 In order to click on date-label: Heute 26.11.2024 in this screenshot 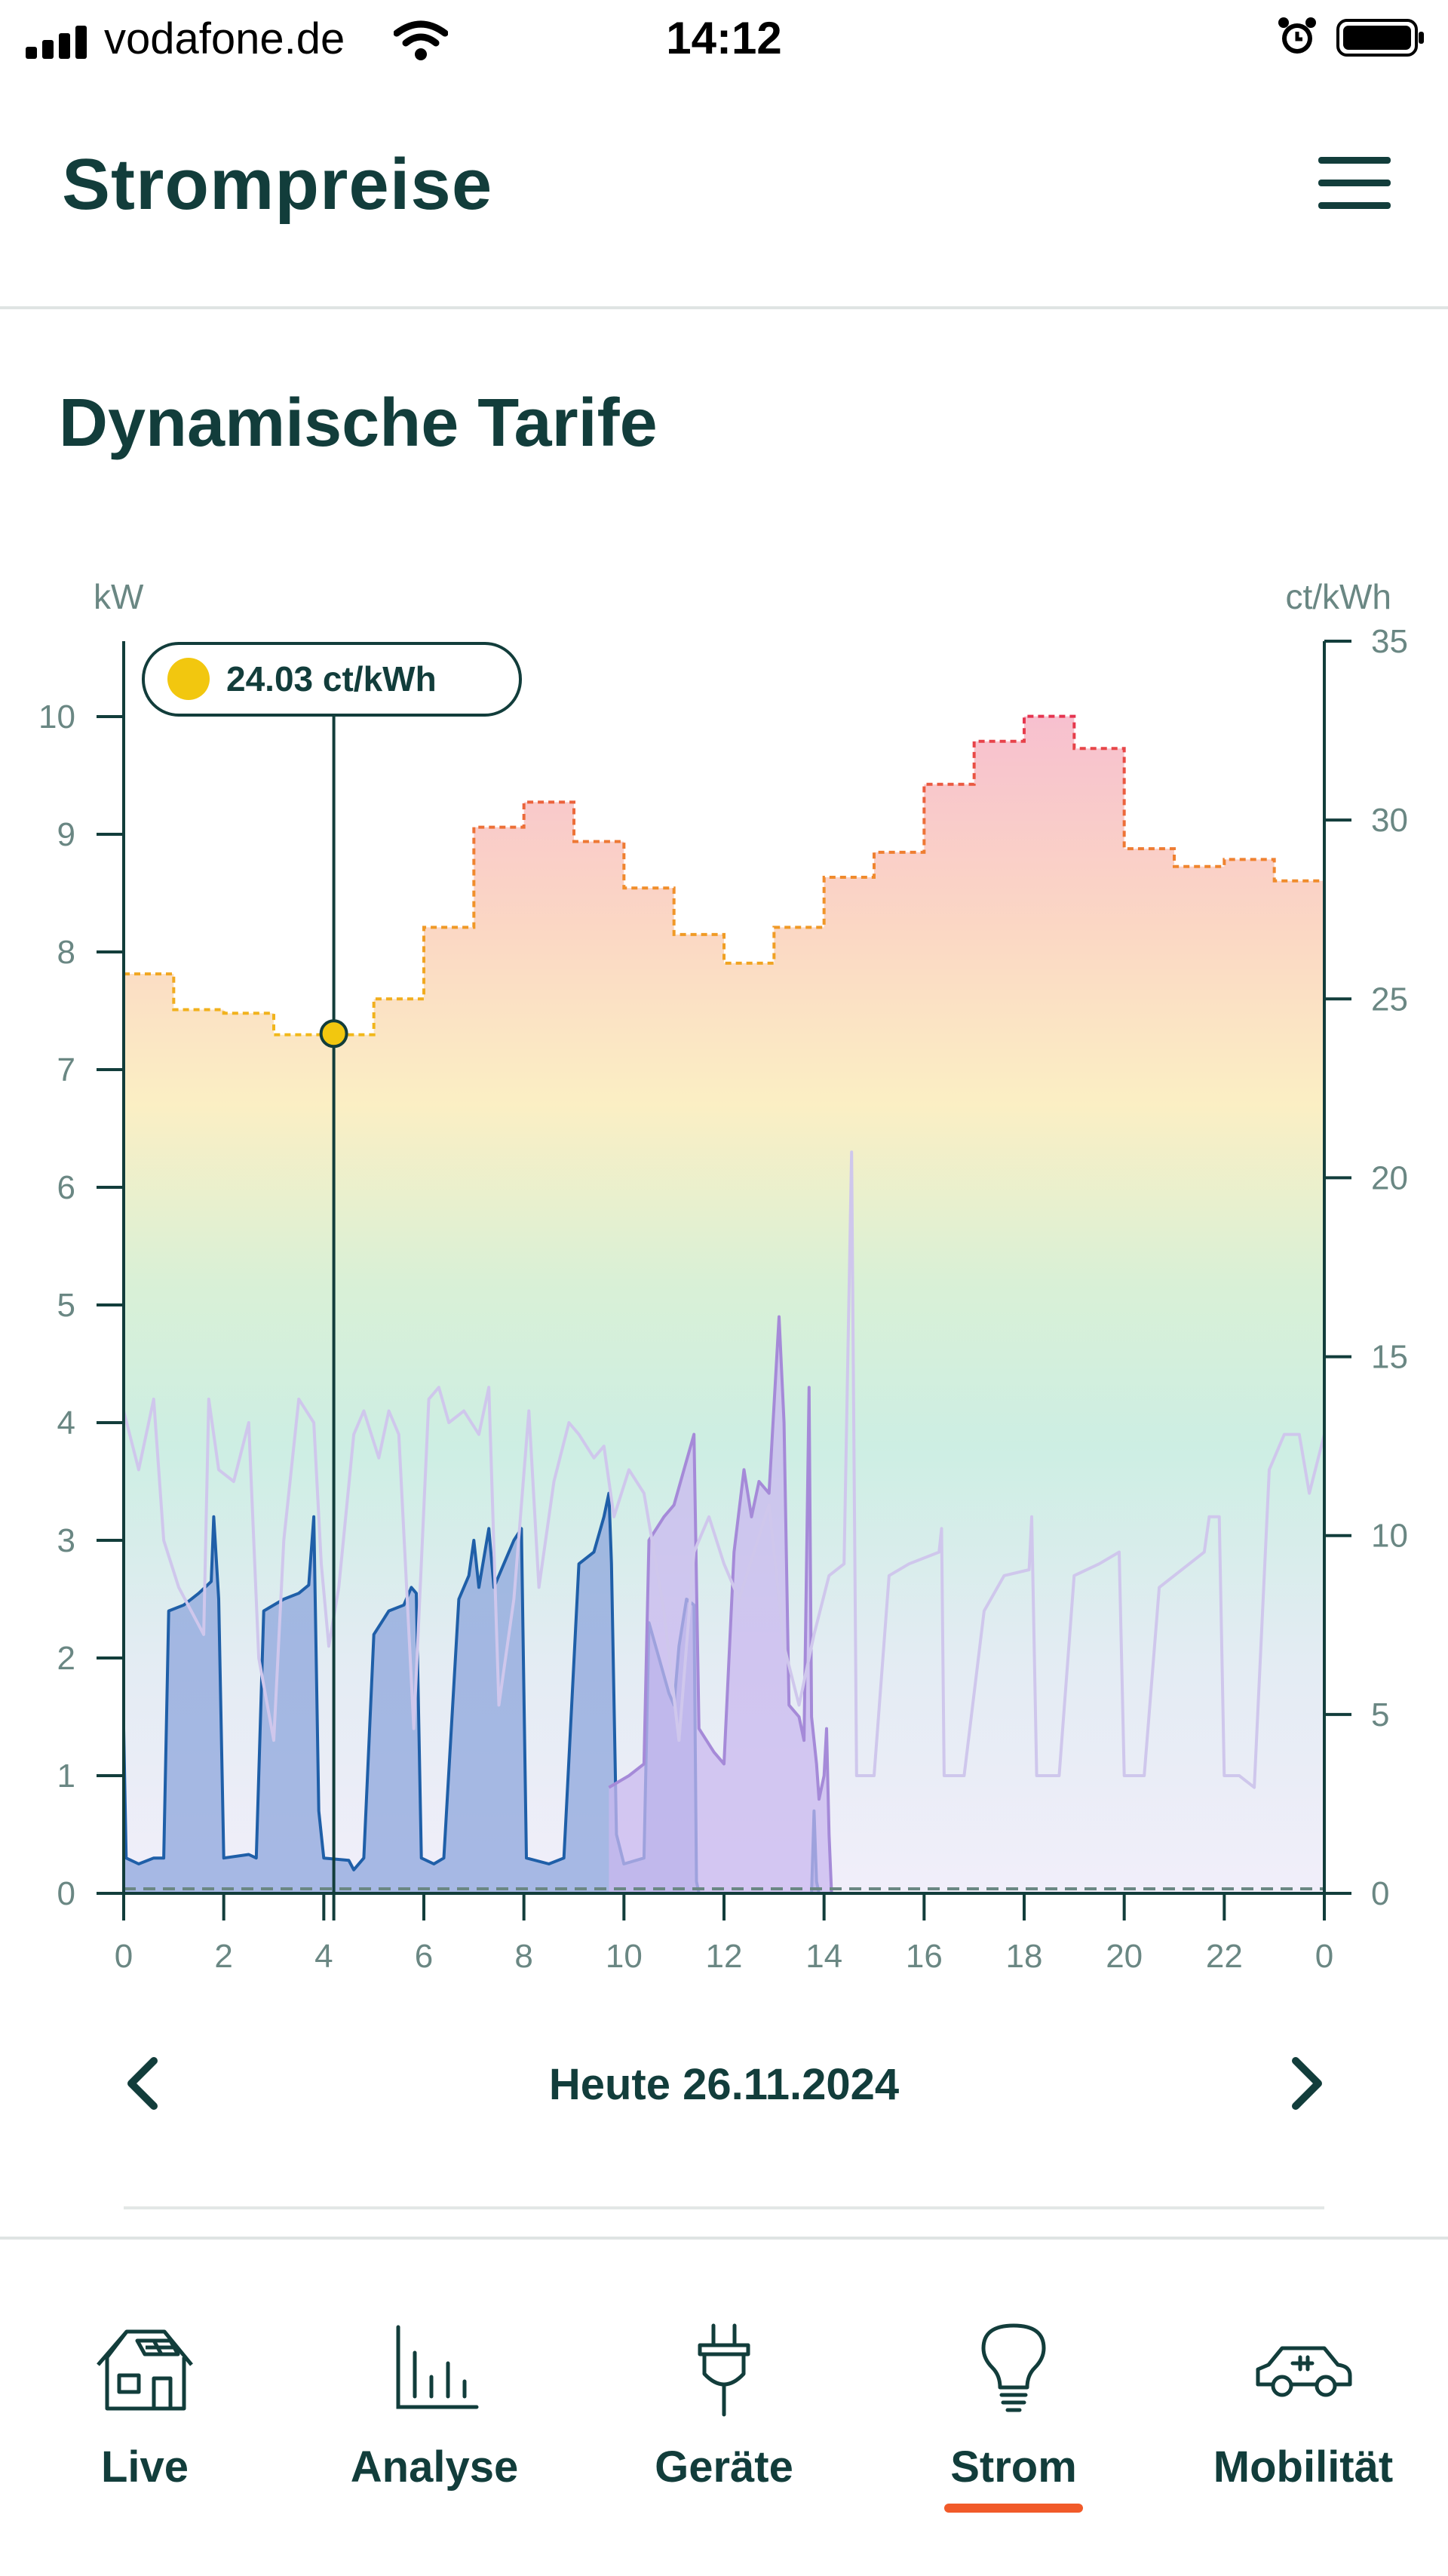, I will do `click(724, 2084)`.